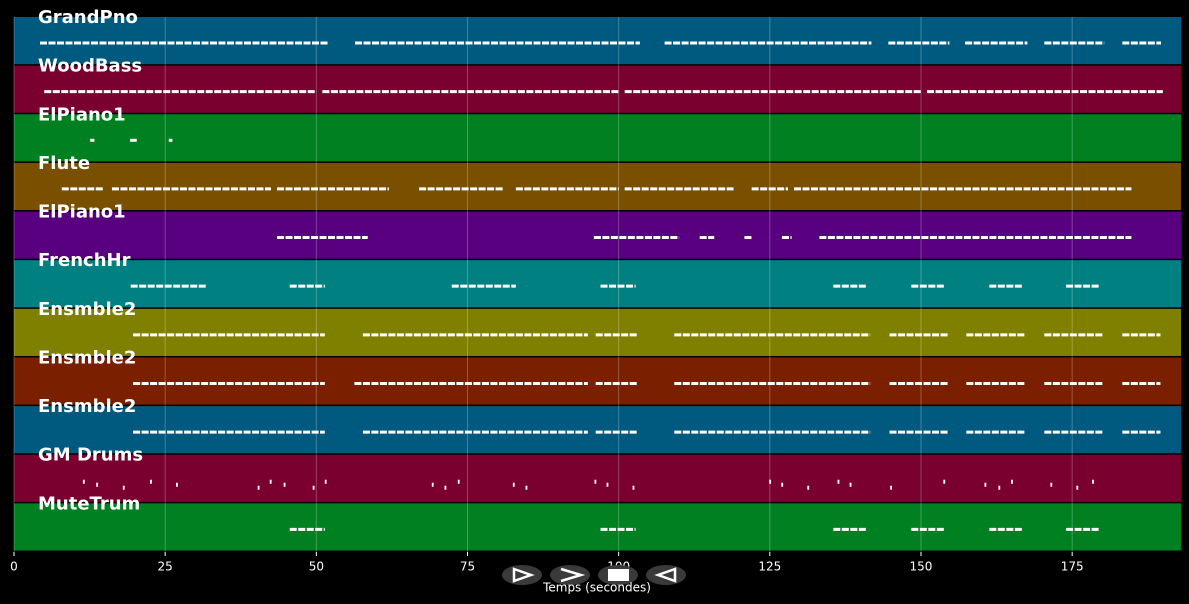 This screenshot has height=604, width=1189. What do you see at coordinates (84, 260) in the screenshot?
I see `track-label: FrenchHr` at bounding box center [84, 260].